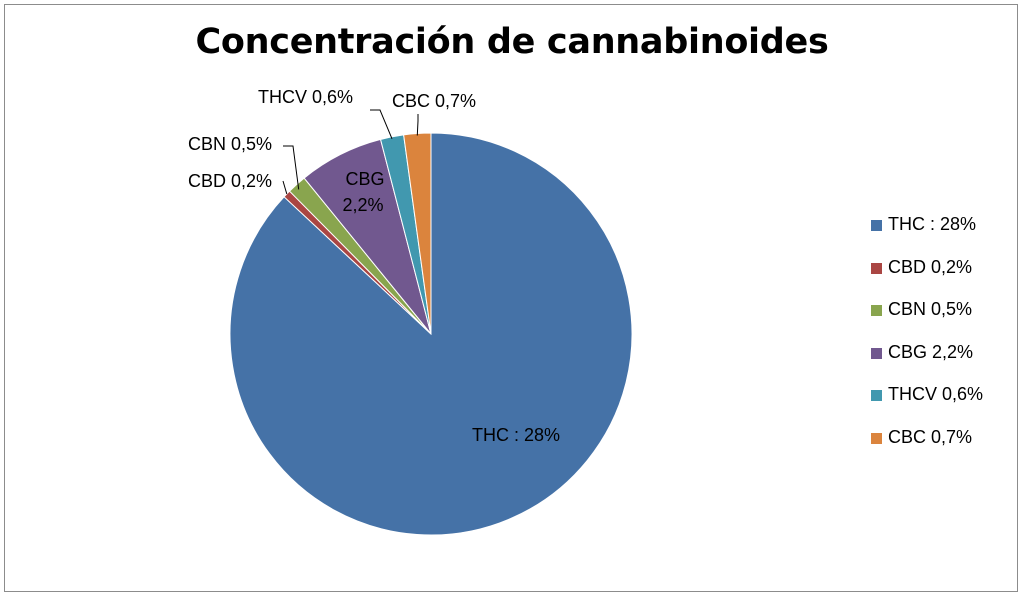  I want to click on data-label: 2,2%, so click(362, 205).